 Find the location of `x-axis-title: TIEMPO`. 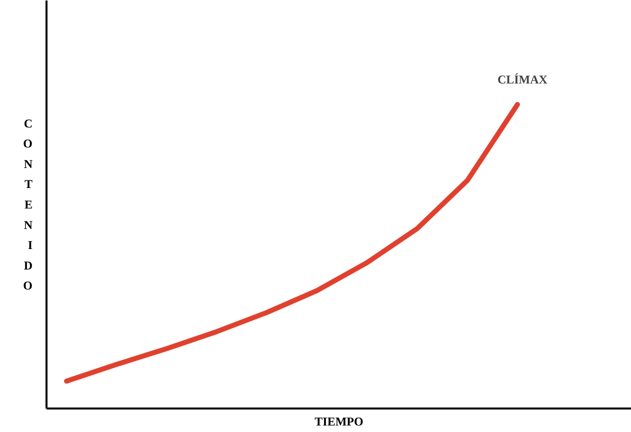

x-axis-title: TIEMPO is located at coordinates (339, 421).